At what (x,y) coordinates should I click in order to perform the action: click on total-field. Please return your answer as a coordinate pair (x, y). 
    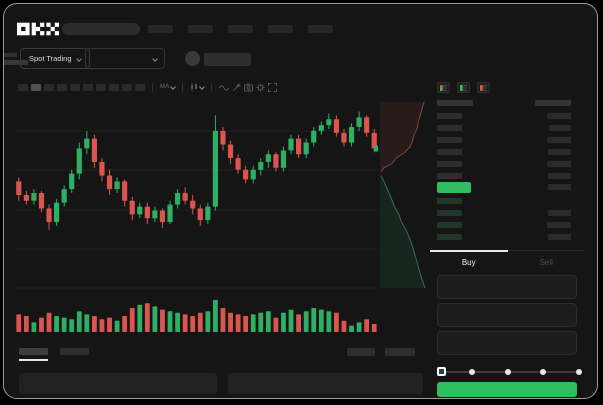
    Looking at the image, I should click on (507, 343).